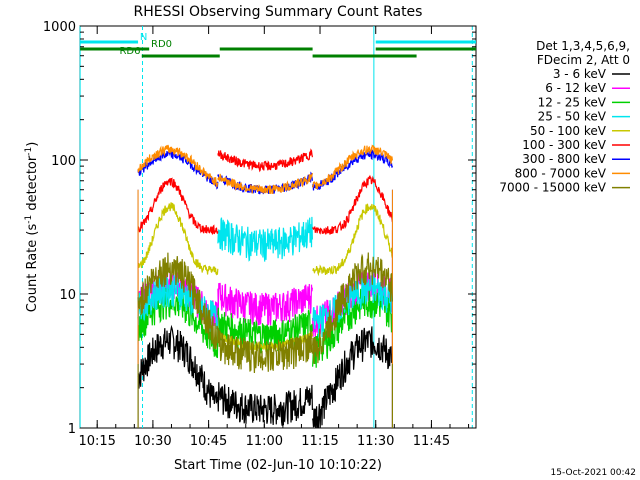 Image resolution: width=640 pixels, height=480 pixels. What do you see at coordinates (572, 117) in the screenshot?
I see `legend-label-3: 25 - 50 keV` at bounding box center [572, 117].